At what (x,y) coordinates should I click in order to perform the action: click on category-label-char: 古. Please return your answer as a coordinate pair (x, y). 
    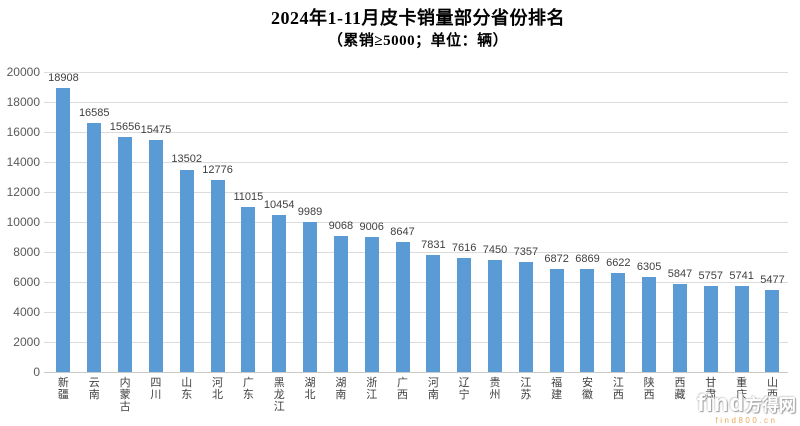
    Looking at the image, I should click on (125, 407).